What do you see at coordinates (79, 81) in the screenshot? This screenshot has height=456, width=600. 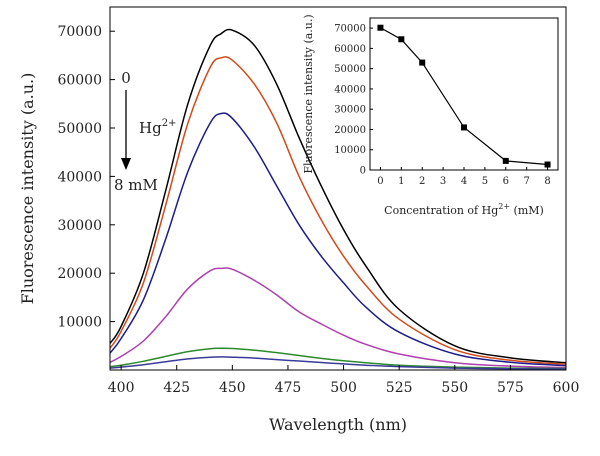 I see `y-tick-label: 60000` at bounding box center [79, 81].